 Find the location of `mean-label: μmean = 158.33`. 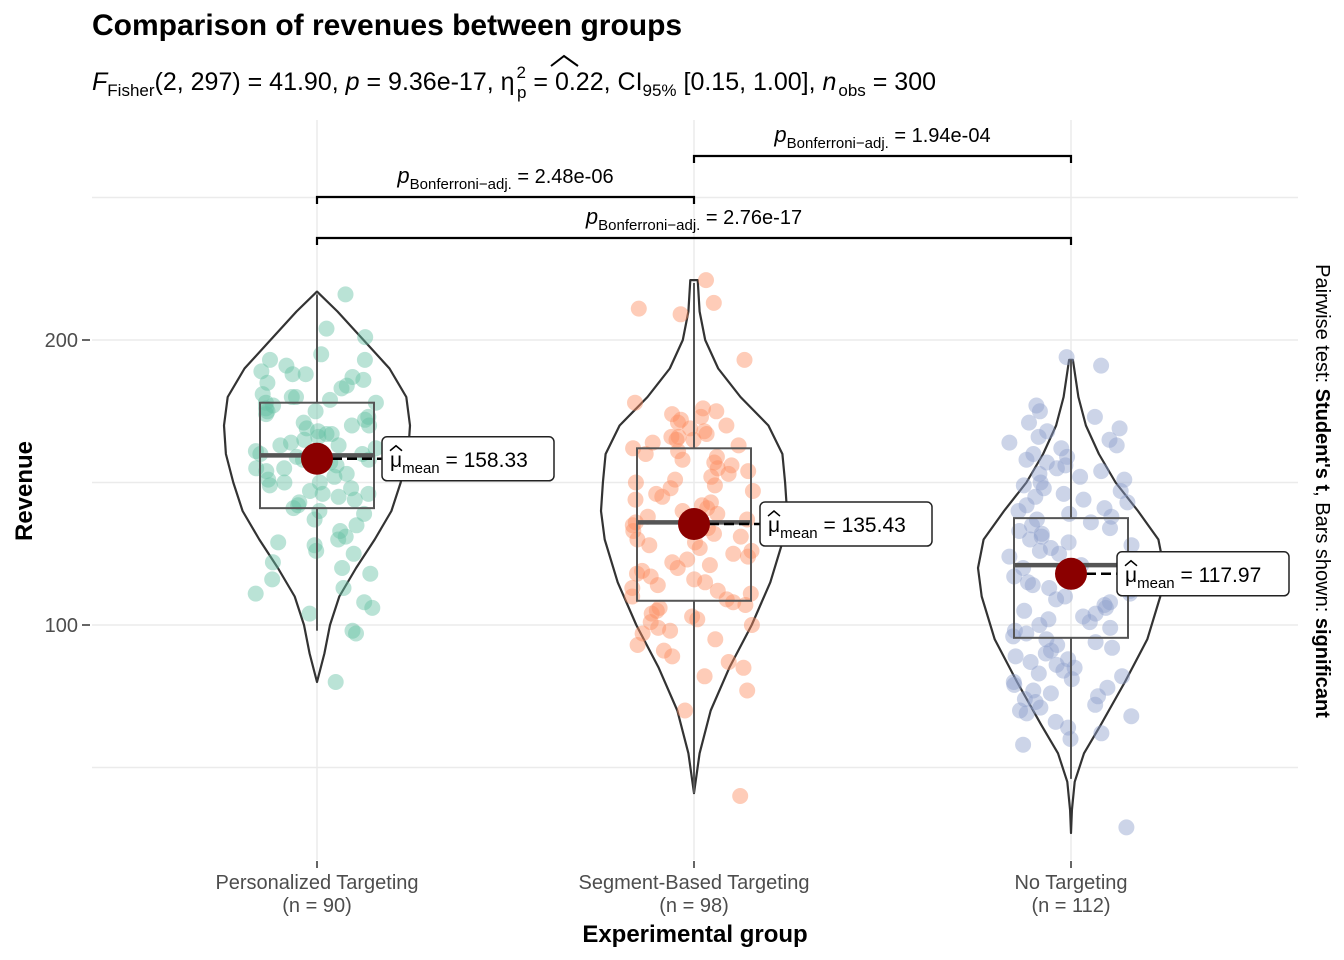

mean-label: μmean = 158.33 is located at coordinates (459, 463).